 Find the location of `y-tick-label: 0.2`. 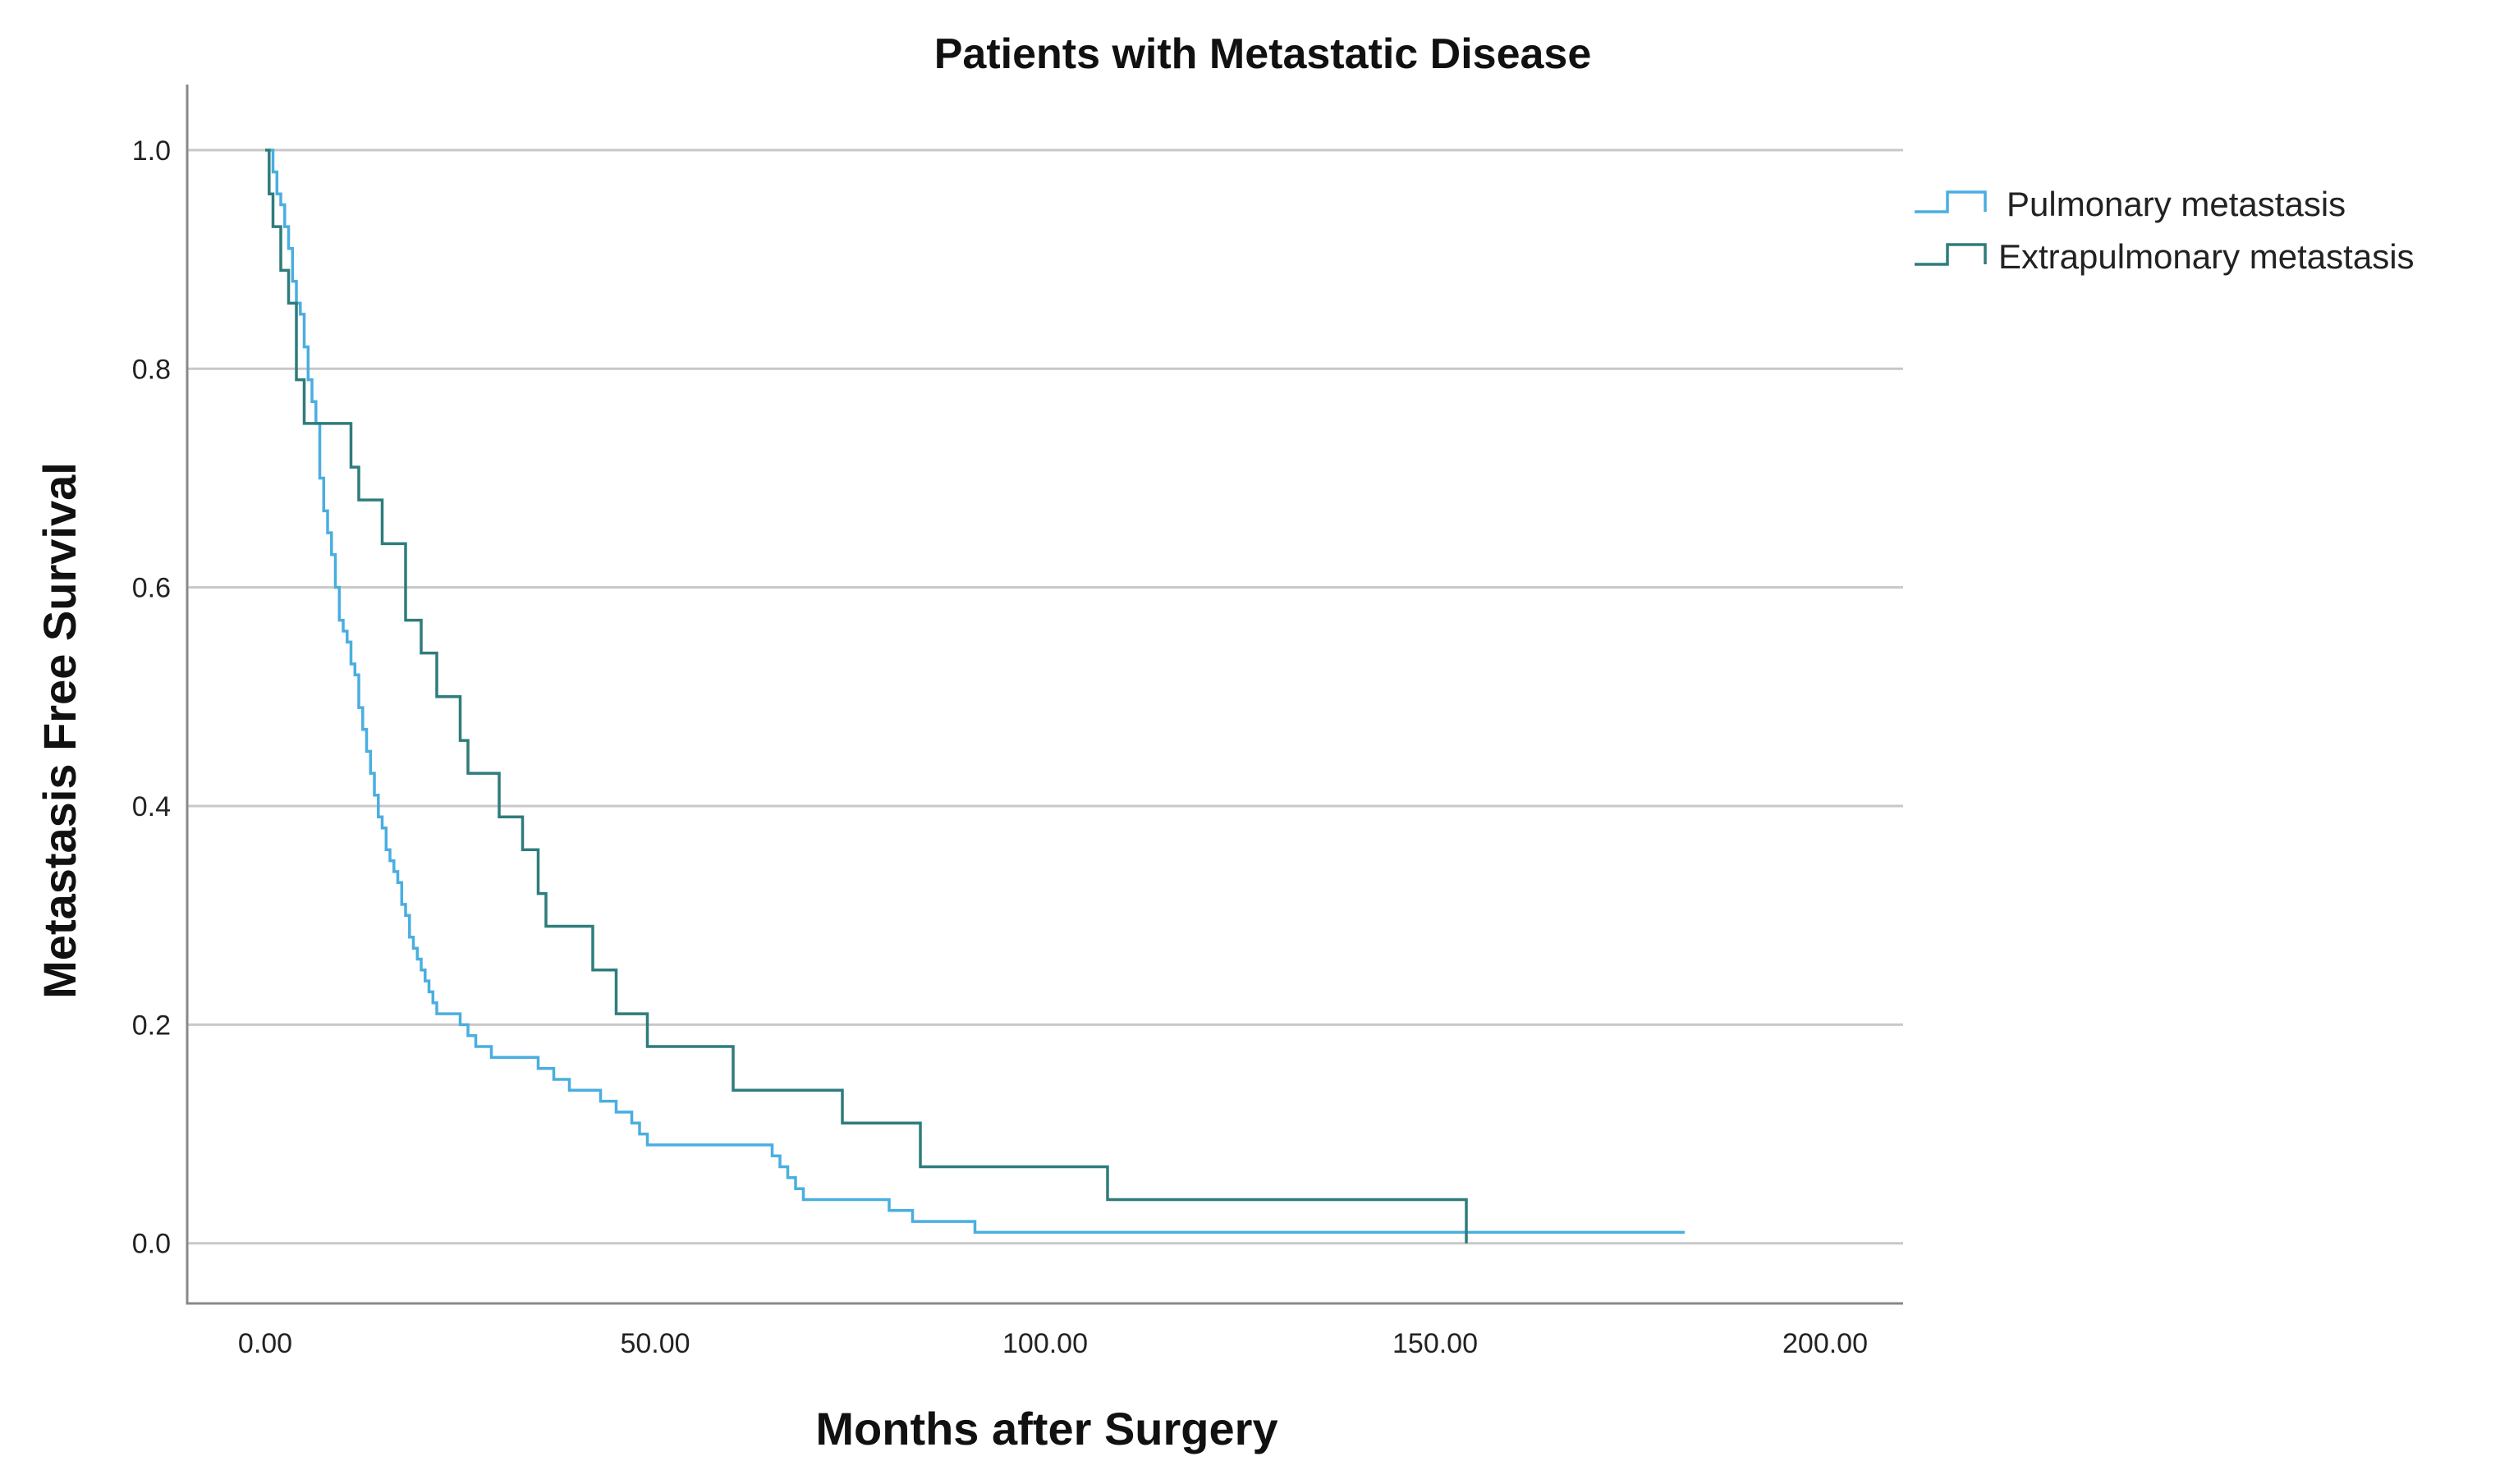

y-tick-label: 0.2 is located at coordinates (151, 1025).